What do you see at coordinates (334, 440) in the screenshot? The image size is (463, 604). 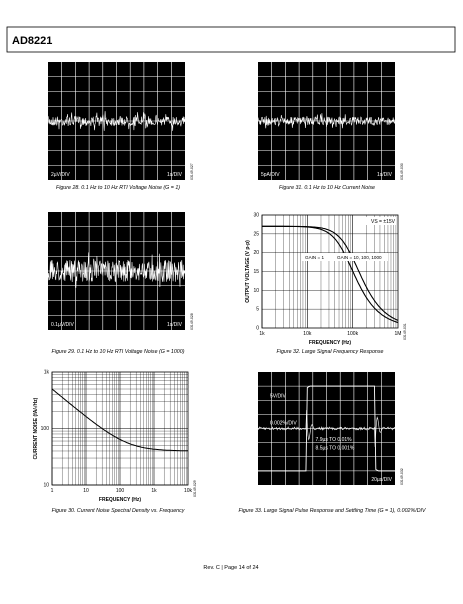 I see `scope-label: 7.9µs TO 0.01%` at bounding box center [334, 440].